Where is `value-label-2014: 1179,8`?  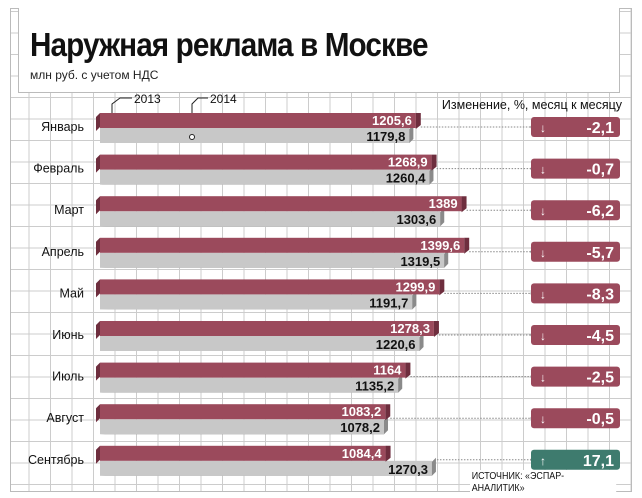 value-label-2014: 1179,8 is located at coordinates (385, 136).